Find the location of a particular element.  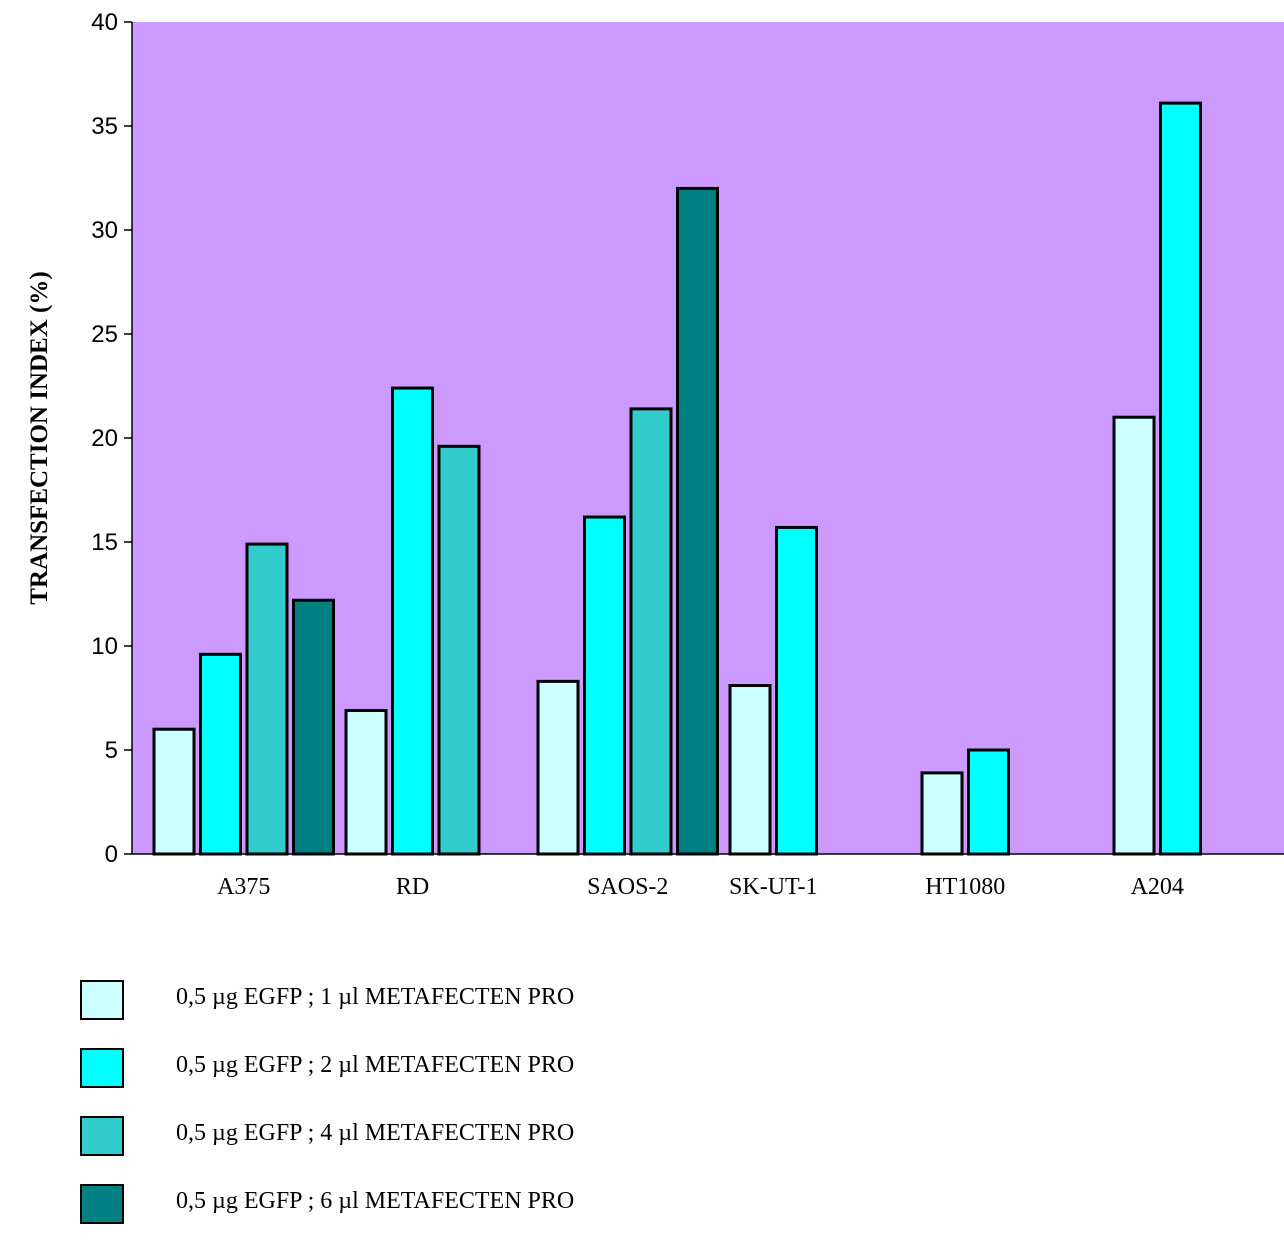

y-tick-label: 30 is located at coordinates (104, 230).